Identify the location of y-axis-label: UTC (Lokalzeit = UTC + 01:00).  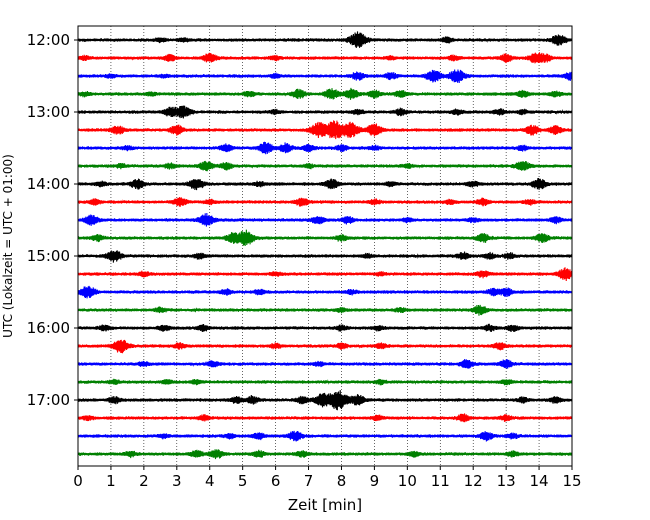
(8, 246).